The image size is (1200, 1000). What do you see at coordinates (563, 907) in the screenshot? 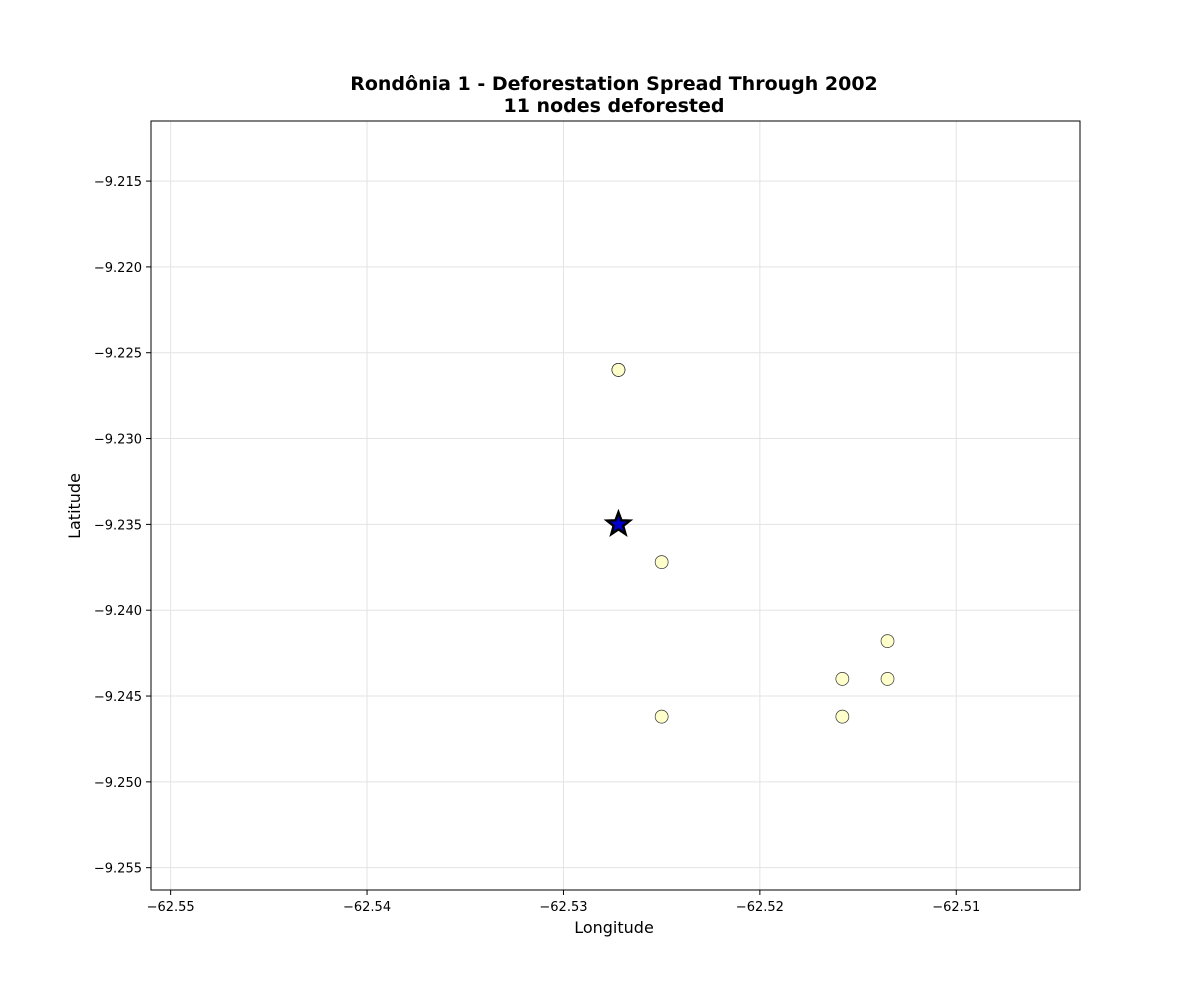
I see `x-tick-label: −62.53` at bounding box center [563, 907].